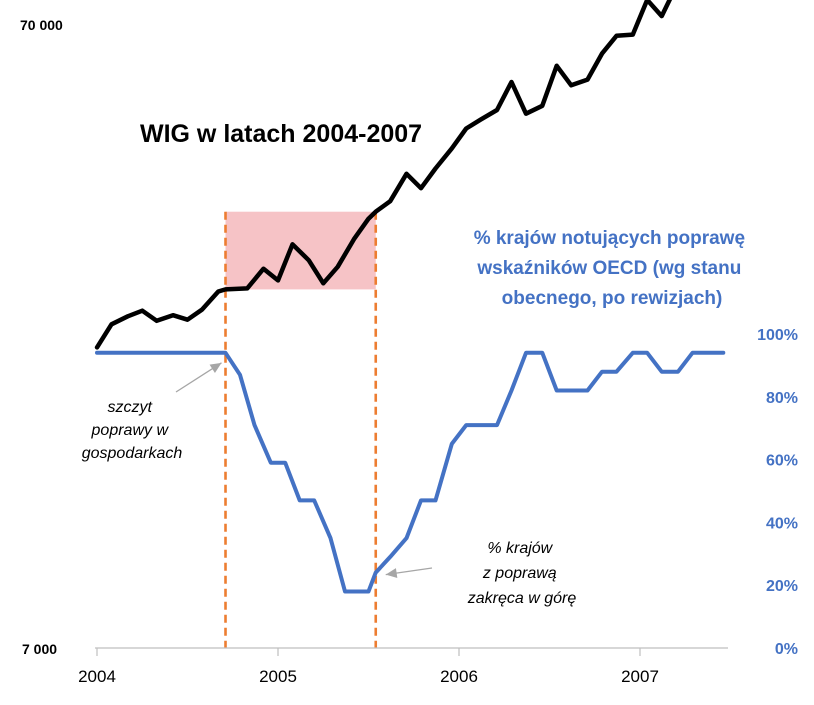 This screenshot has height=705, width=814. I want to click on blue-series-label-line-3: obecnego, po rewizjach), so click(612, 298).